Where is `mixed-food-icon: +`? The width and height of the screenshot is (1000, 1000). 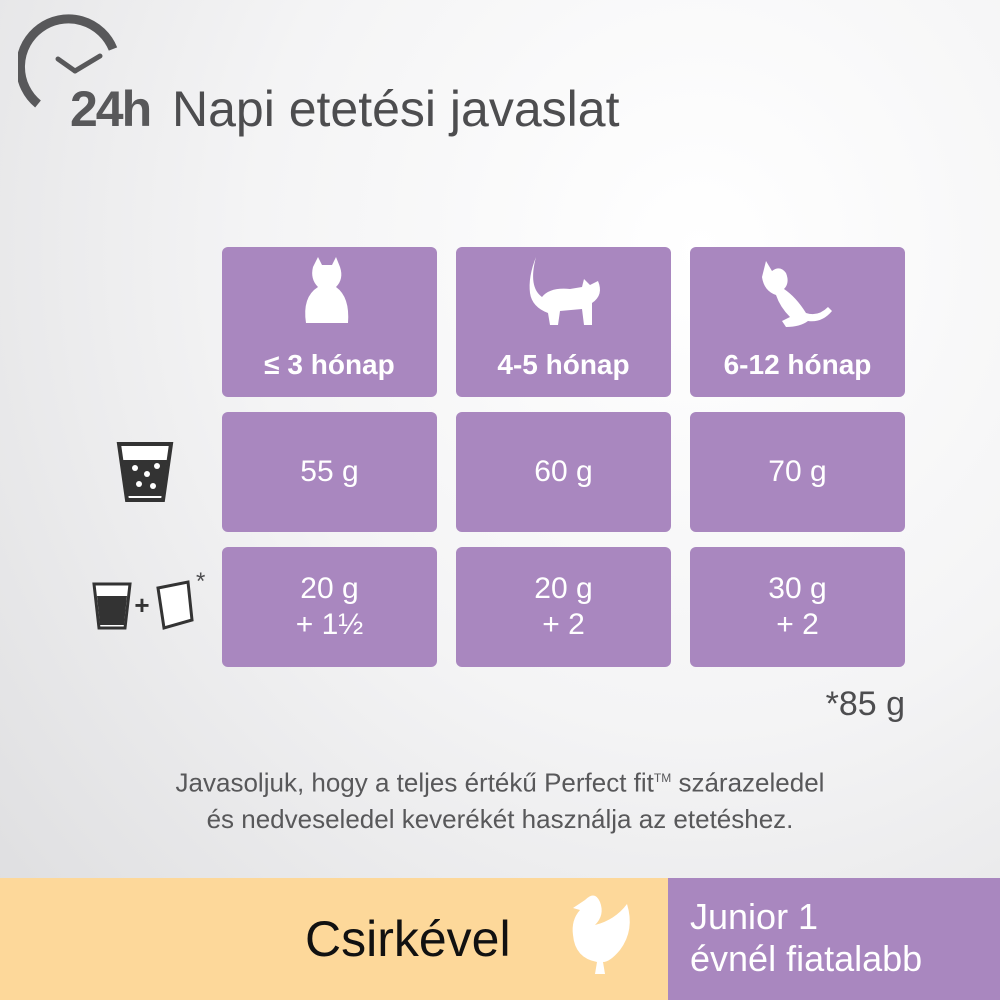
mixed-food-icon: + is located at coordinates (143, 605).